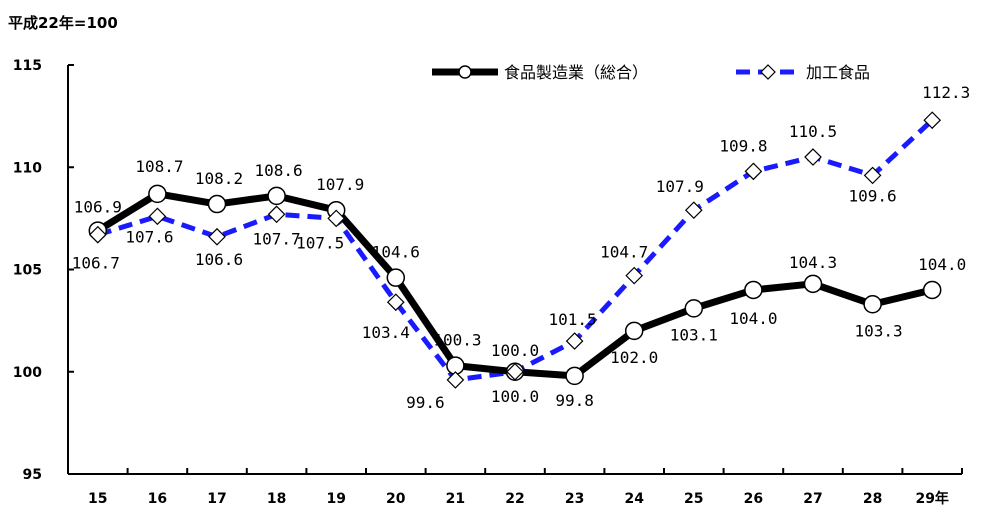 Image resolution: width=994 pixels, height=510 pixels. What do you see at coordinates (946, 92) in the screenshot?
I see `data-label-processed-food: 112.3` at bounding box center [946, 92].